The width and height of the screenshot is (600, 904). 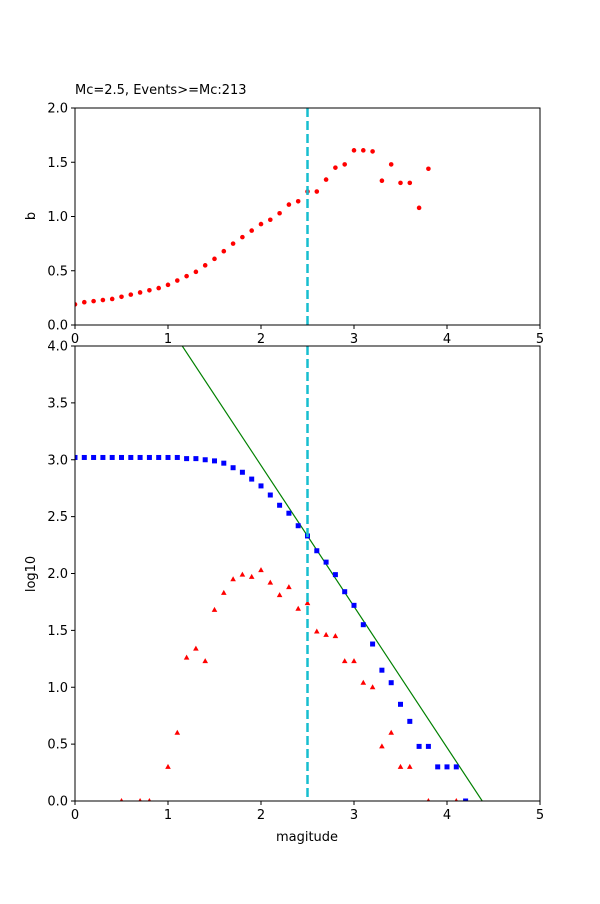 What do you see at coordinates (57, 574) in the screenshot?
I see `bottom-y-tick-label: 2.0` at bounding box center [57, 574].